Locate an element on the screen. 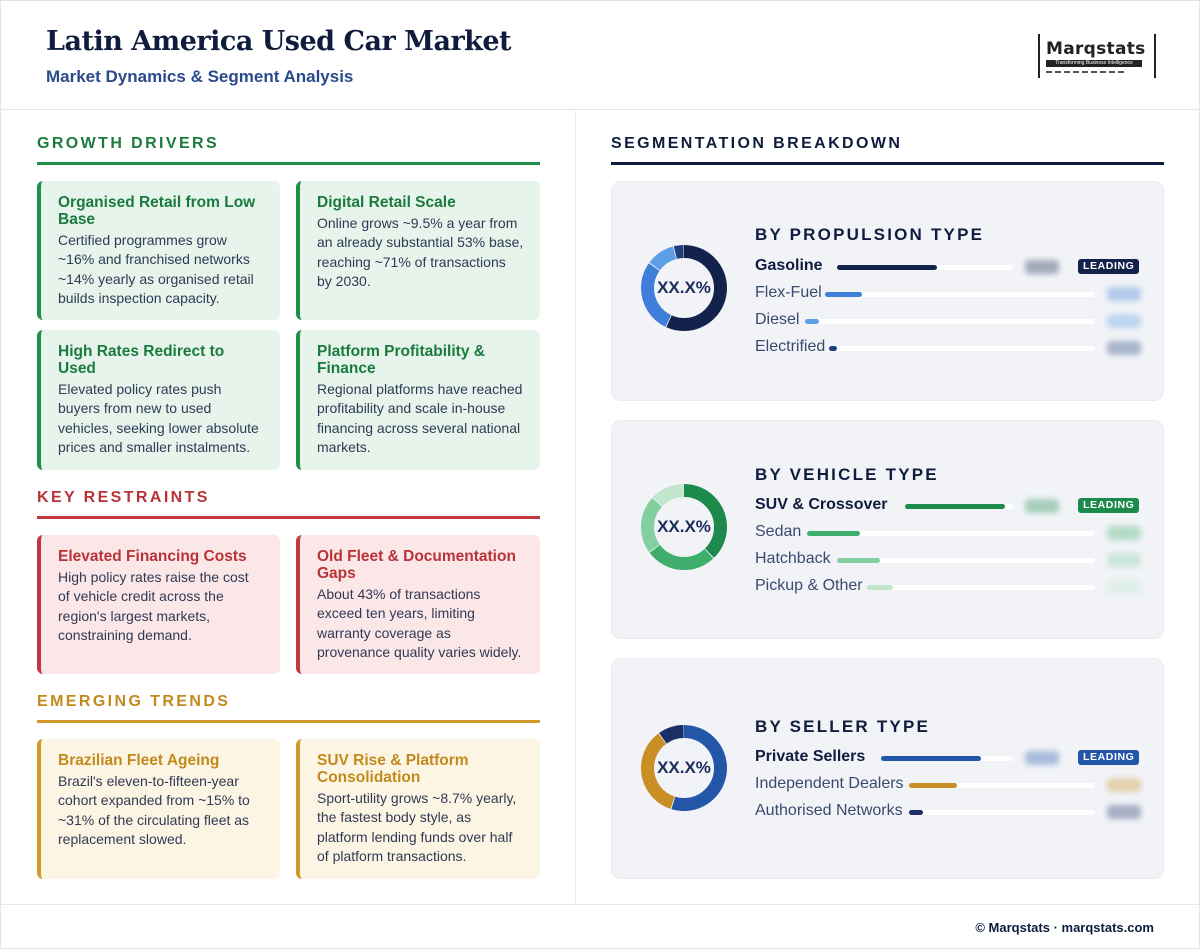  emerging-trends-heading: EMERGING TRENDS is located at coordinates (134, 701).